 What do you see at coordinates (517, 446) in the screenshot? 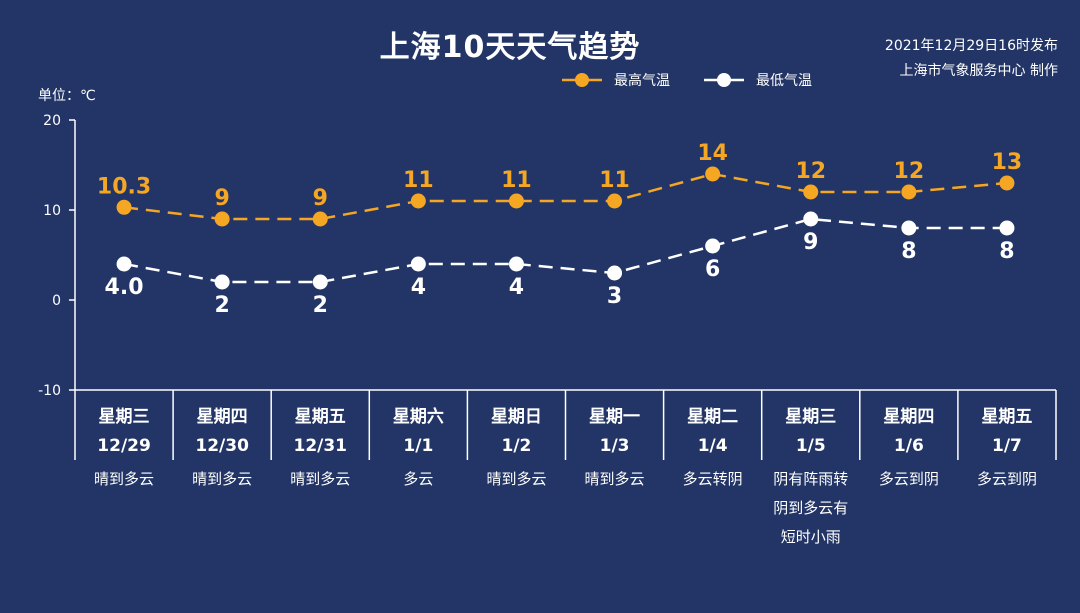
I see `category-date: 1/2` at bounding box center [517, 446].